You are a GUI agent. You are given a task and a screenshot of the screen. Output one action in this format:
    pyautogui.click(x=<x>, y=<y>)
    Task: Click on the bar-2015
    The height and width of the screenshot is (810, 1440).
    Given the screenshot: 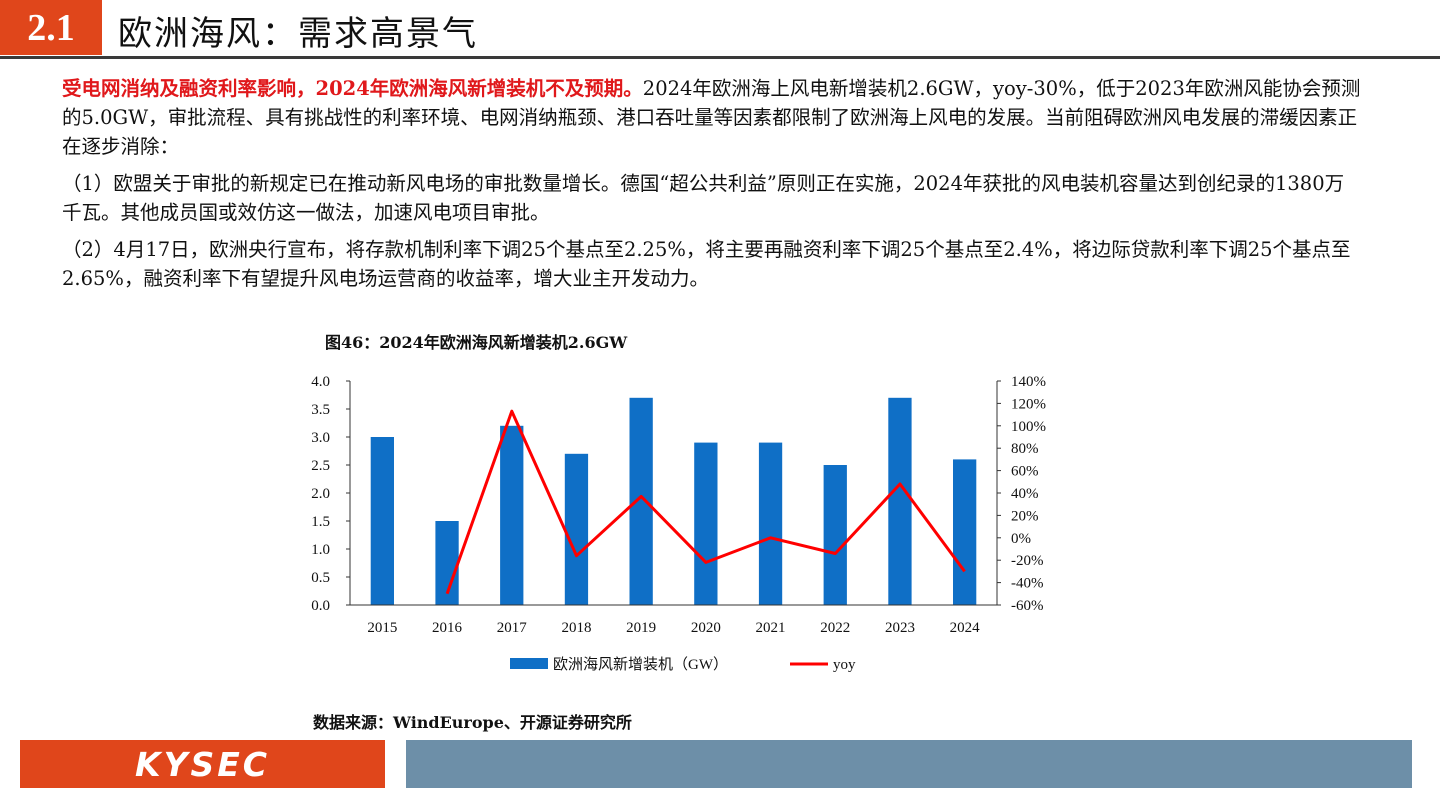 What is the action you would take?
    pyautogui.click(x=382, y=521)
    